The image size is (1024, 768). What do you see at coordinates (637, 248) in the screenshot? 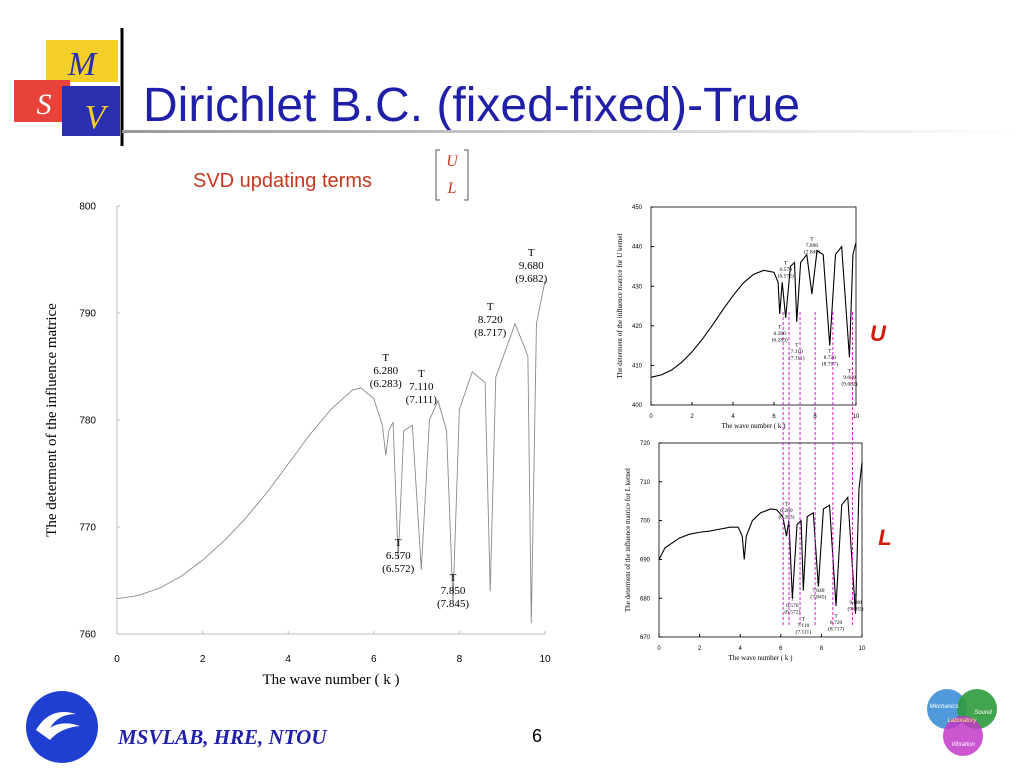
I see `y-tick-label: 440` at bounding box center [637, 248].